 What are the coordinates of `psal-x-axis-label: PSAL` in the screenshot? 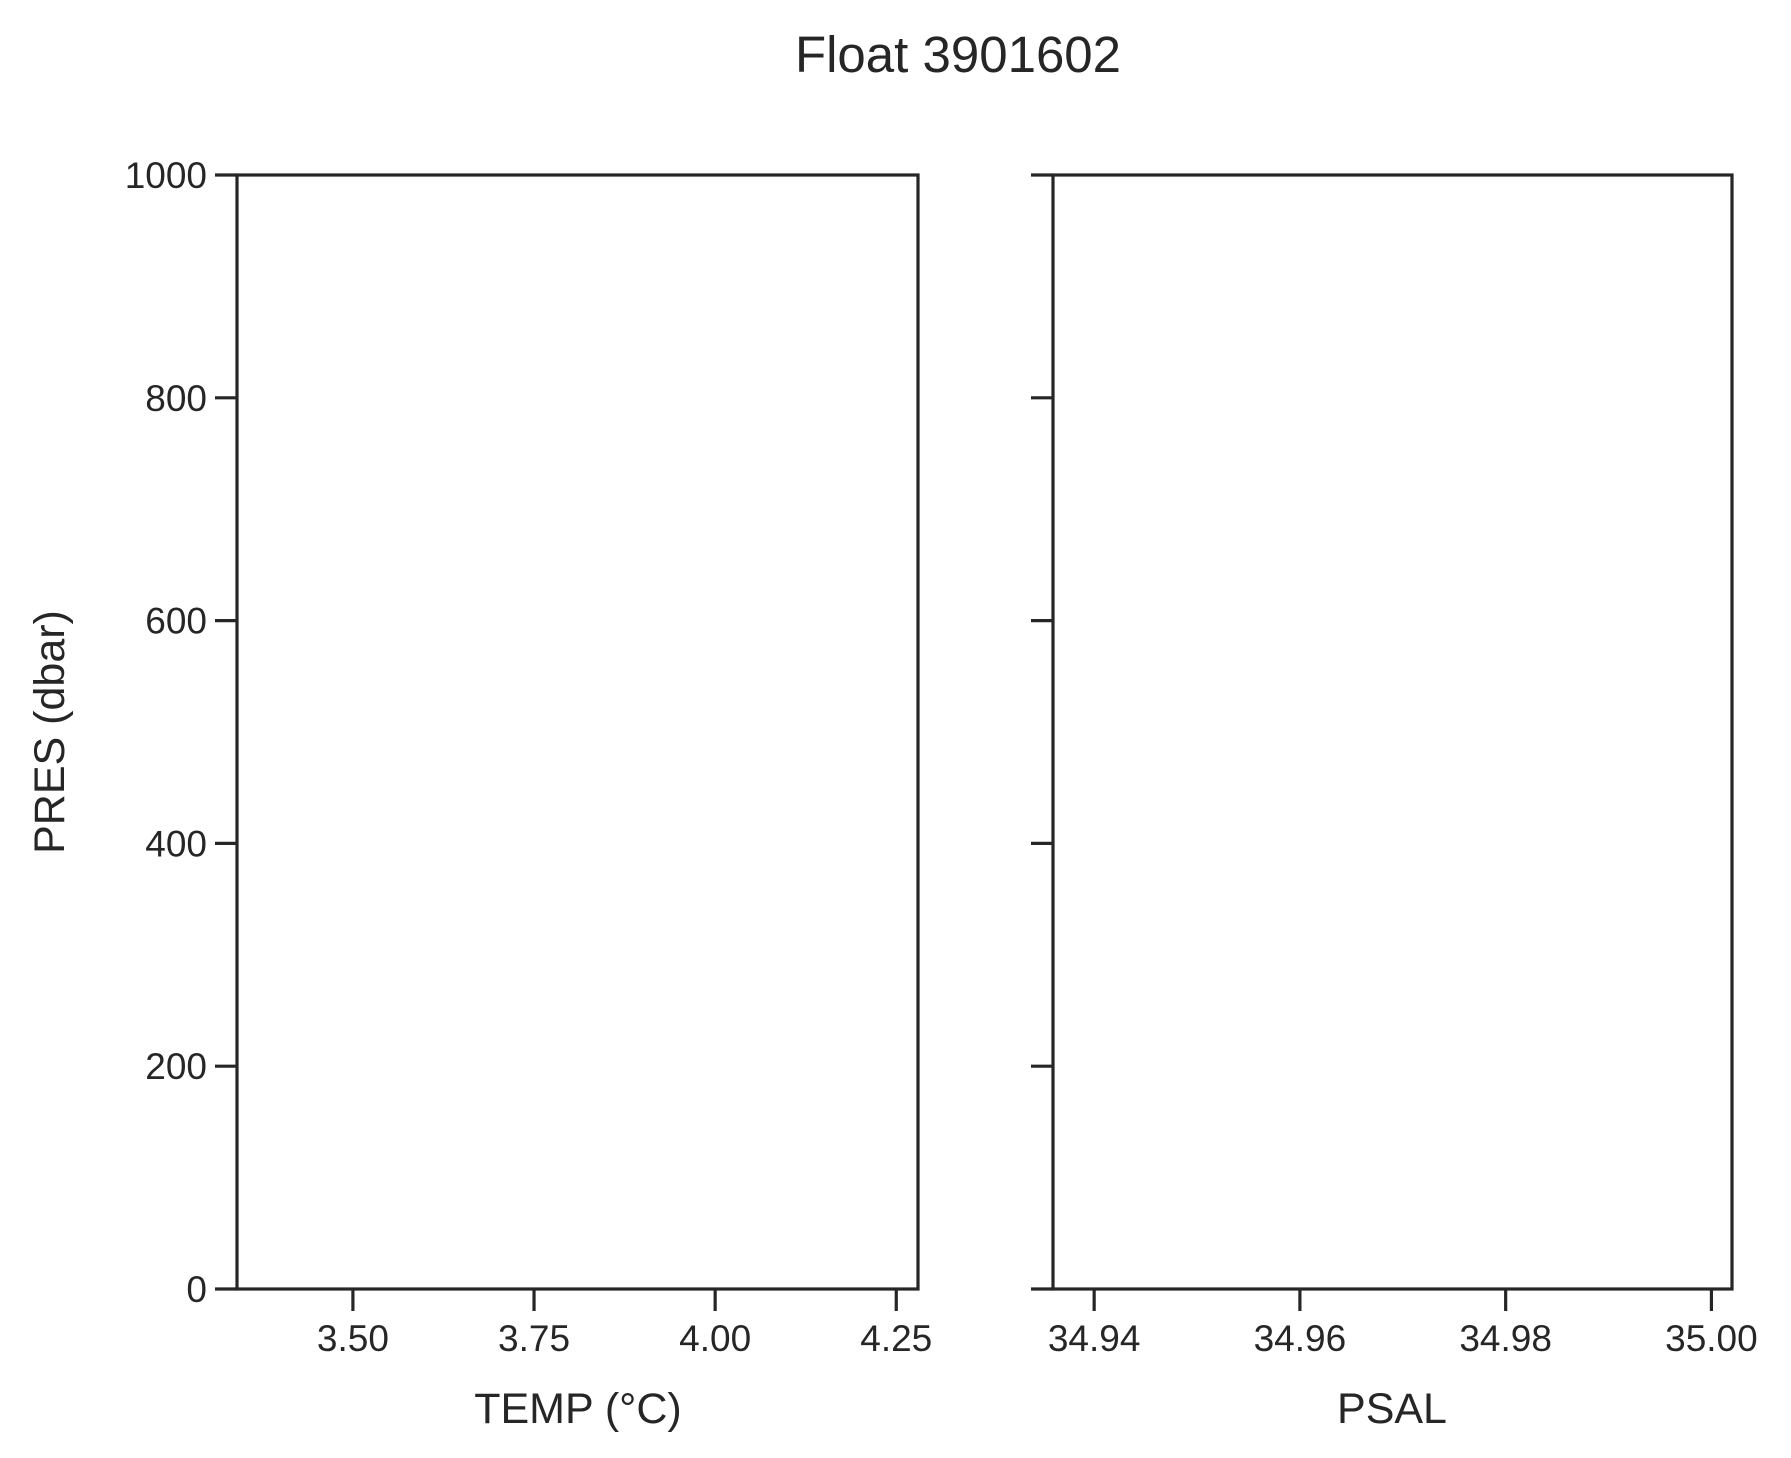 It's located at (1392, 1409).